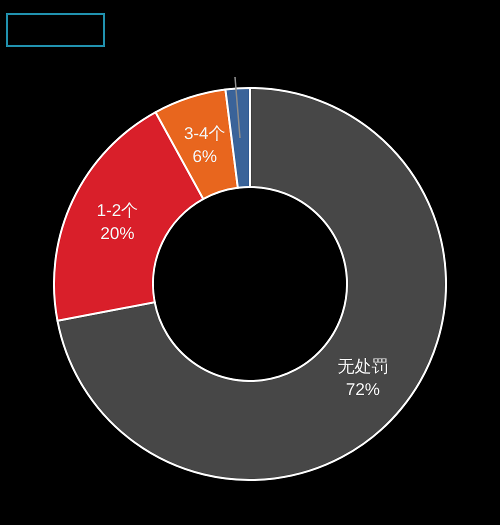 The width and height of the screenshot is (500, 525). What do you see at coordinates (362, 366) in the screenshot?
I see `slice-label: 无处罚` at bounding box center [362, 366].